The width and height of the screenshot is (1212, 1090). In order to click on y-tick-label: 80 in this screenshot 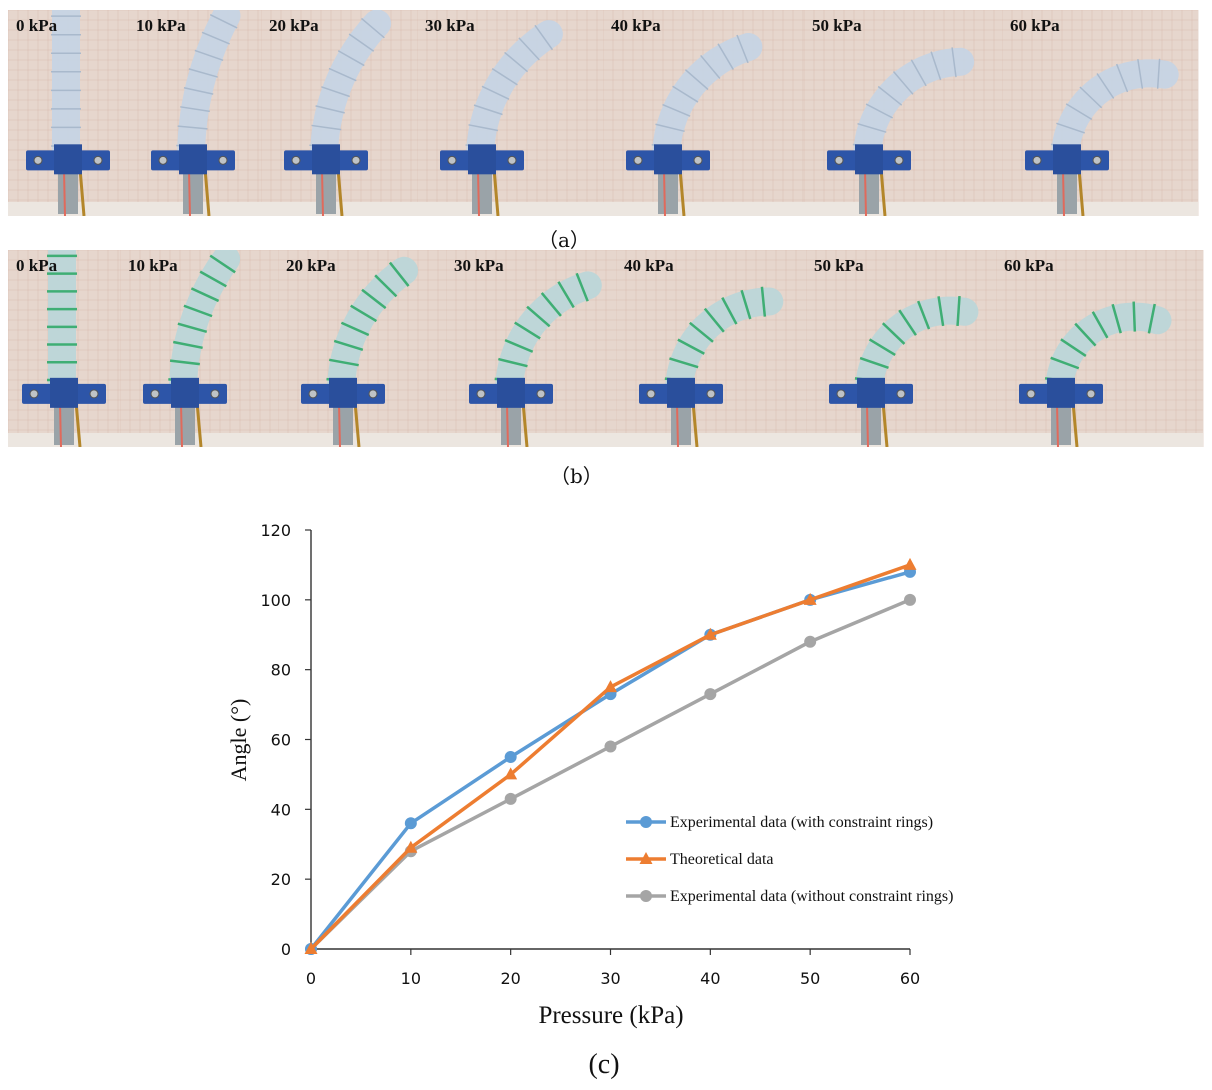, I will do `click(281, 670)`.